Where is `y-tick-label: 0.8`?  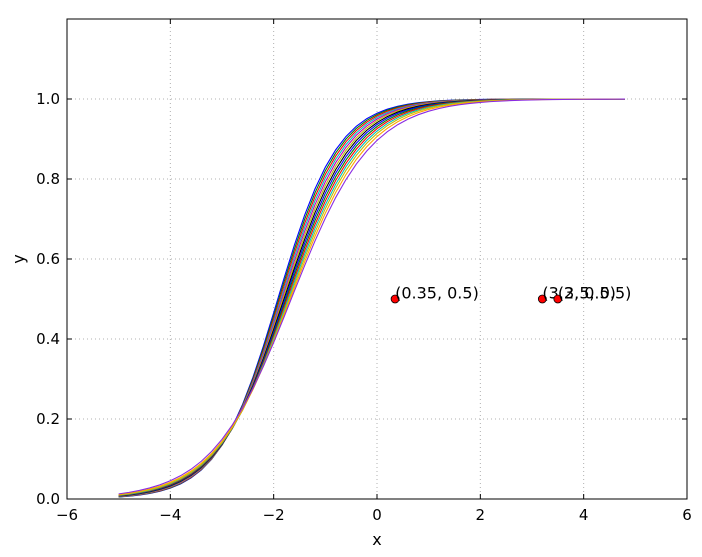 y-tick-label: 0.8 is located at coordinates (48, 179).